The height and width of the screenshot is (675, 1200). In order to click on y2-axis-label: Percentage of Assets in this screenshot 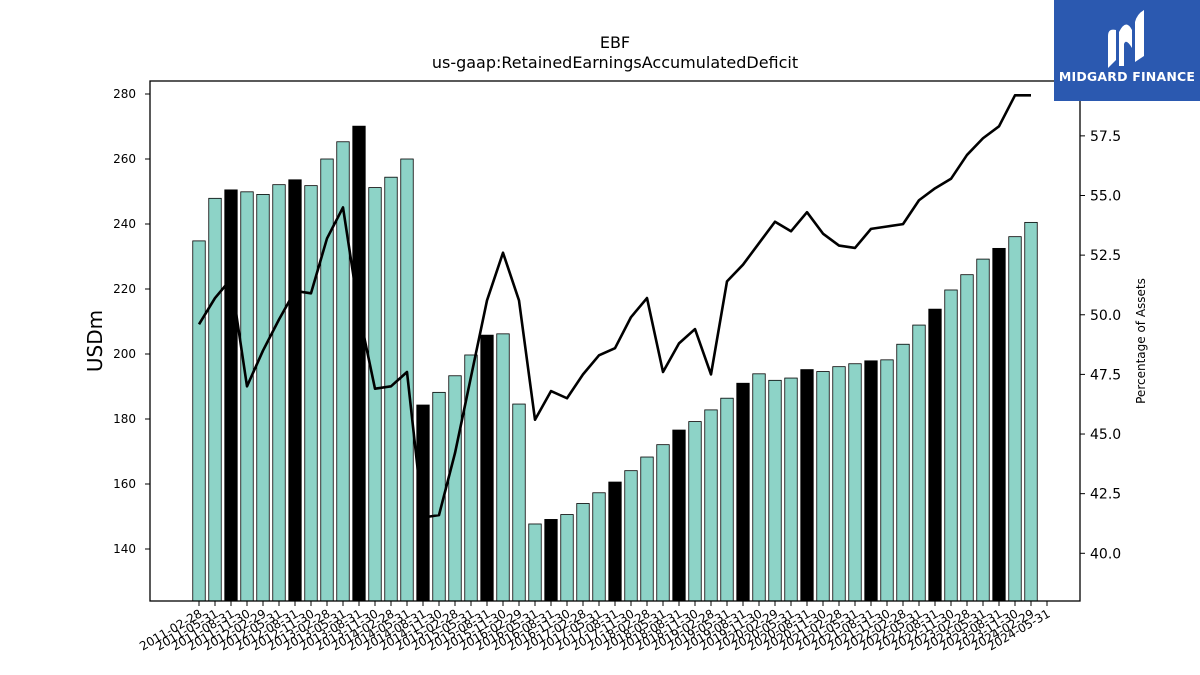, I will do `click(1141, 341)`.